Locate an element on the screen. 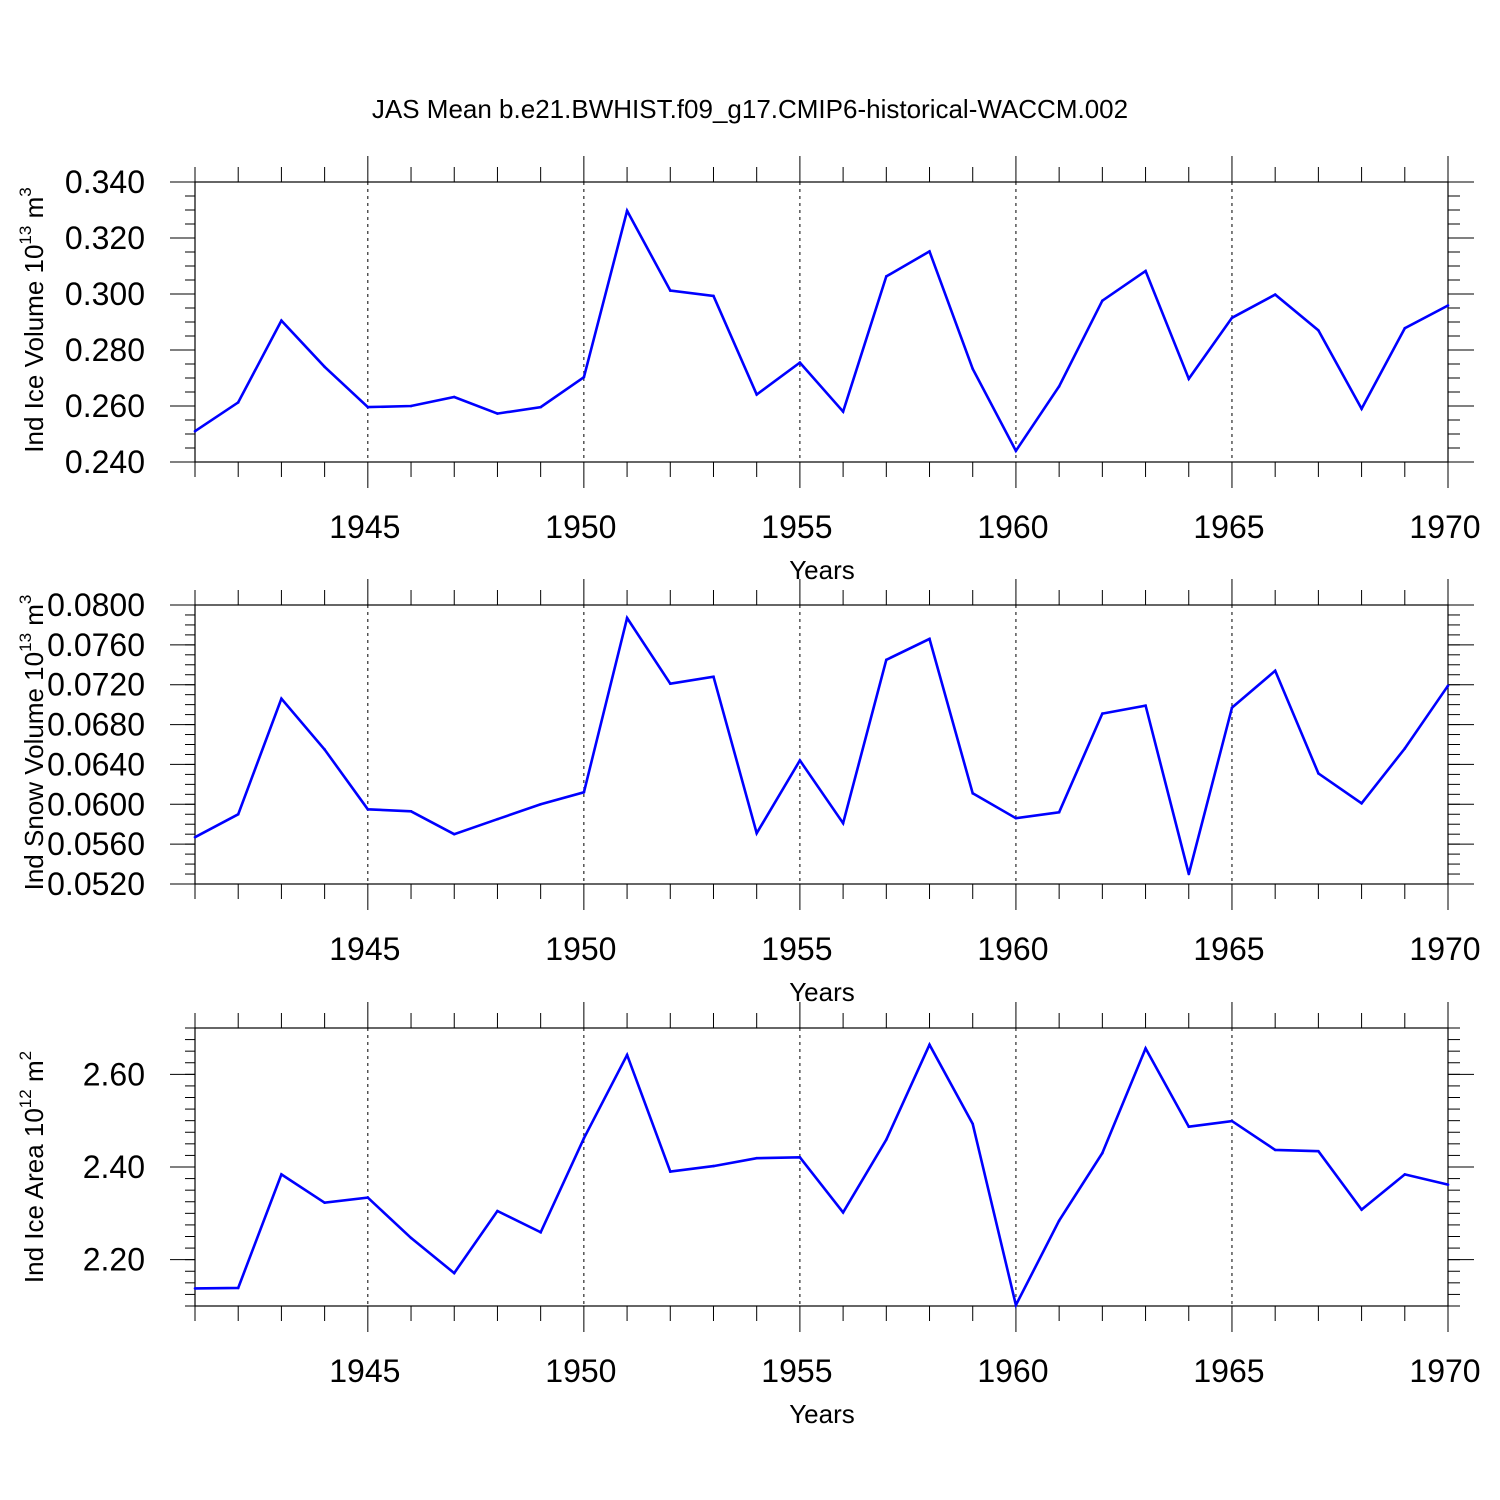 The height and width of the screenshot is (1500, 1500). y-axis-label: Ind Snow Volume 1013 m3 is located at coordinates (32, 743).